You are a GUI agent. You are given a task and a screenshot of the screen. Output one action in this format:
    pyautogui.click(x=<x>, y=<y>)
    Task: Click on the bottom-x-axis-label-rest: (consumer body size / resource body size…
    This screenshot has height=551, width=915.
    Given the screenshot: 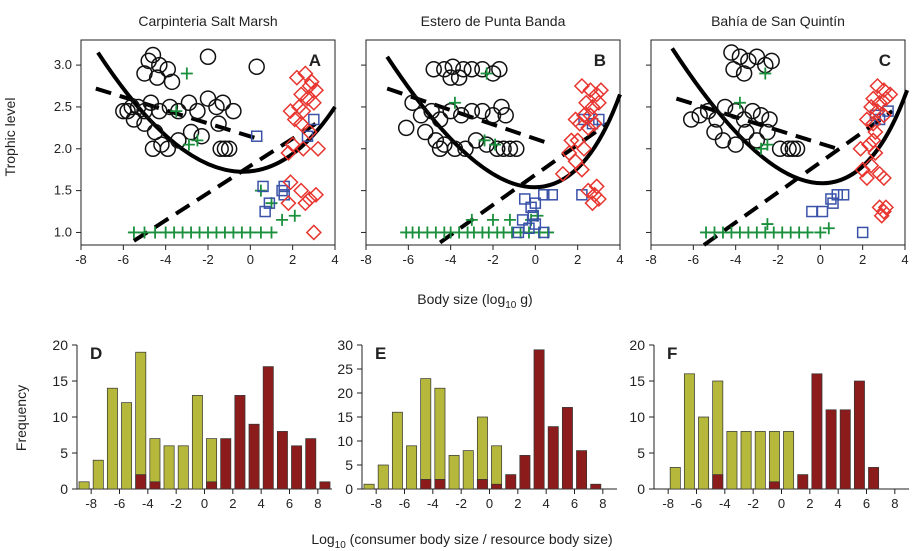 What is the action you would take?
    pyautogui.click(x=479, y=539)
    